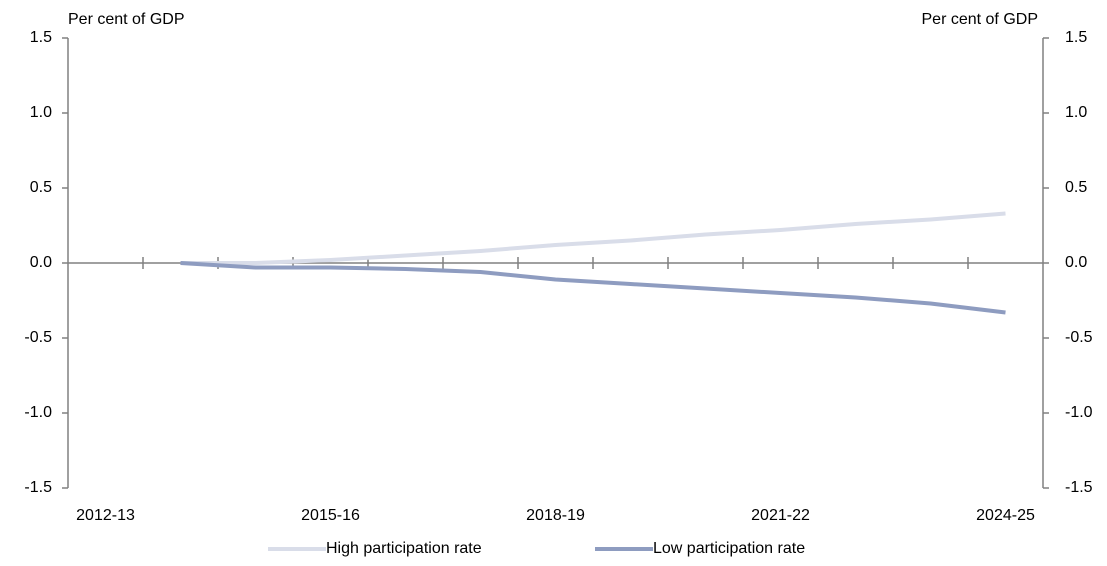 Image resolution: width=1107 pixels, height=566 pixels. Describe the element at coordinates (1005, 515) in the screenshot. I see `x-tick-label: 2024-25` at that location.